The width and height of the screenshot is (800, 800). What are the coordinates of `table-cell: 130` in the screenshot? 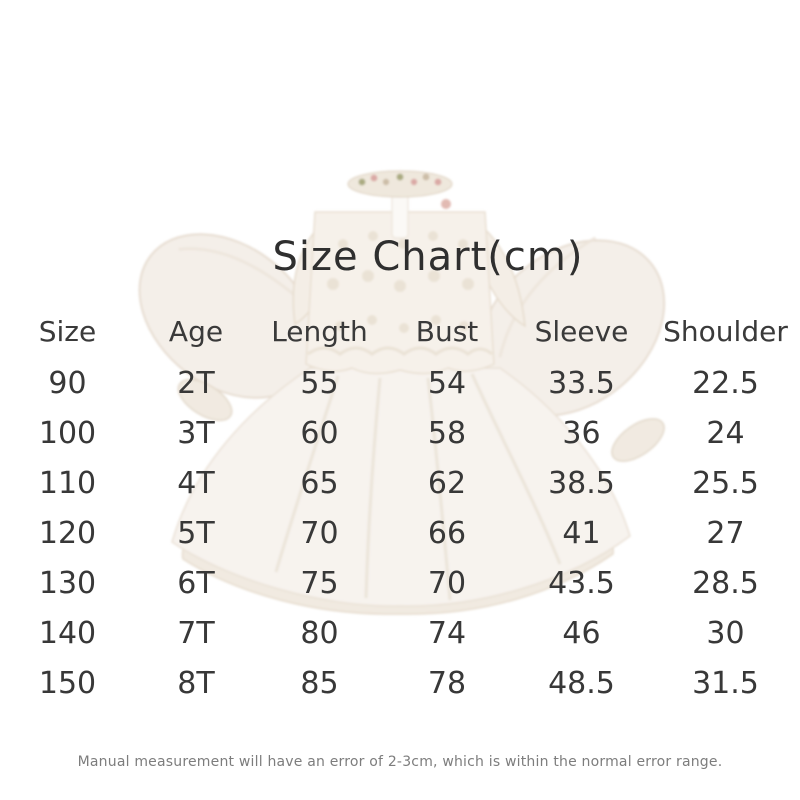 It's located at (67, 583).